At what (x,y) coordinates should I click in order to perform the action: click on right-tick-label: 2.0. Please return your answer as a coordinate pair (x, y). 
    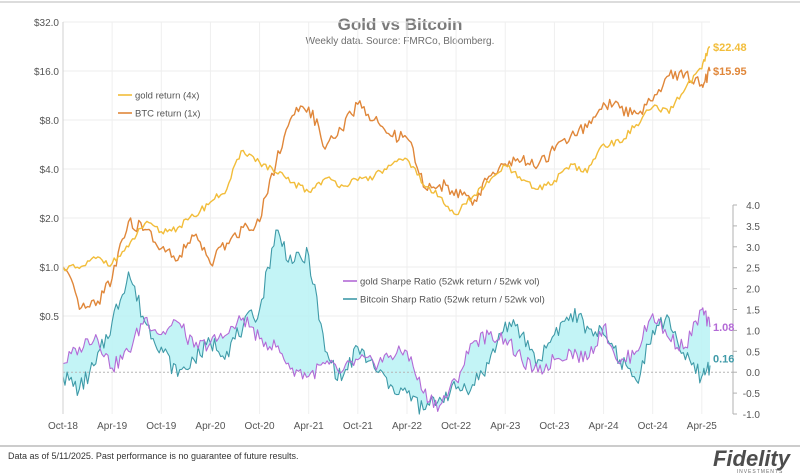
    Looking at the image, I should click on (753, 290).